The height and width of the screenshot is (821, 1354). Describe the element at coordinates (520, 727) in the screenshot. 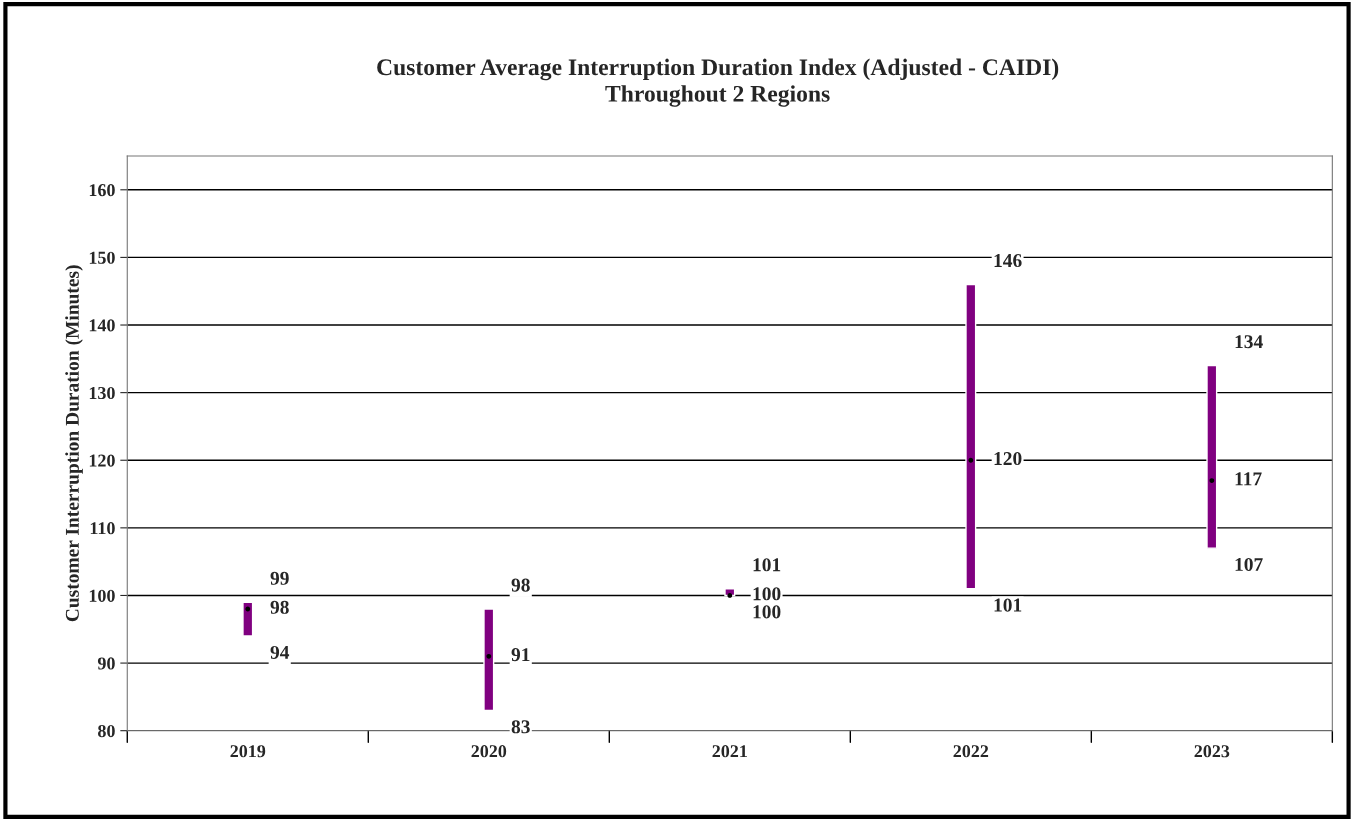

I see `annotation: 83` at that location.